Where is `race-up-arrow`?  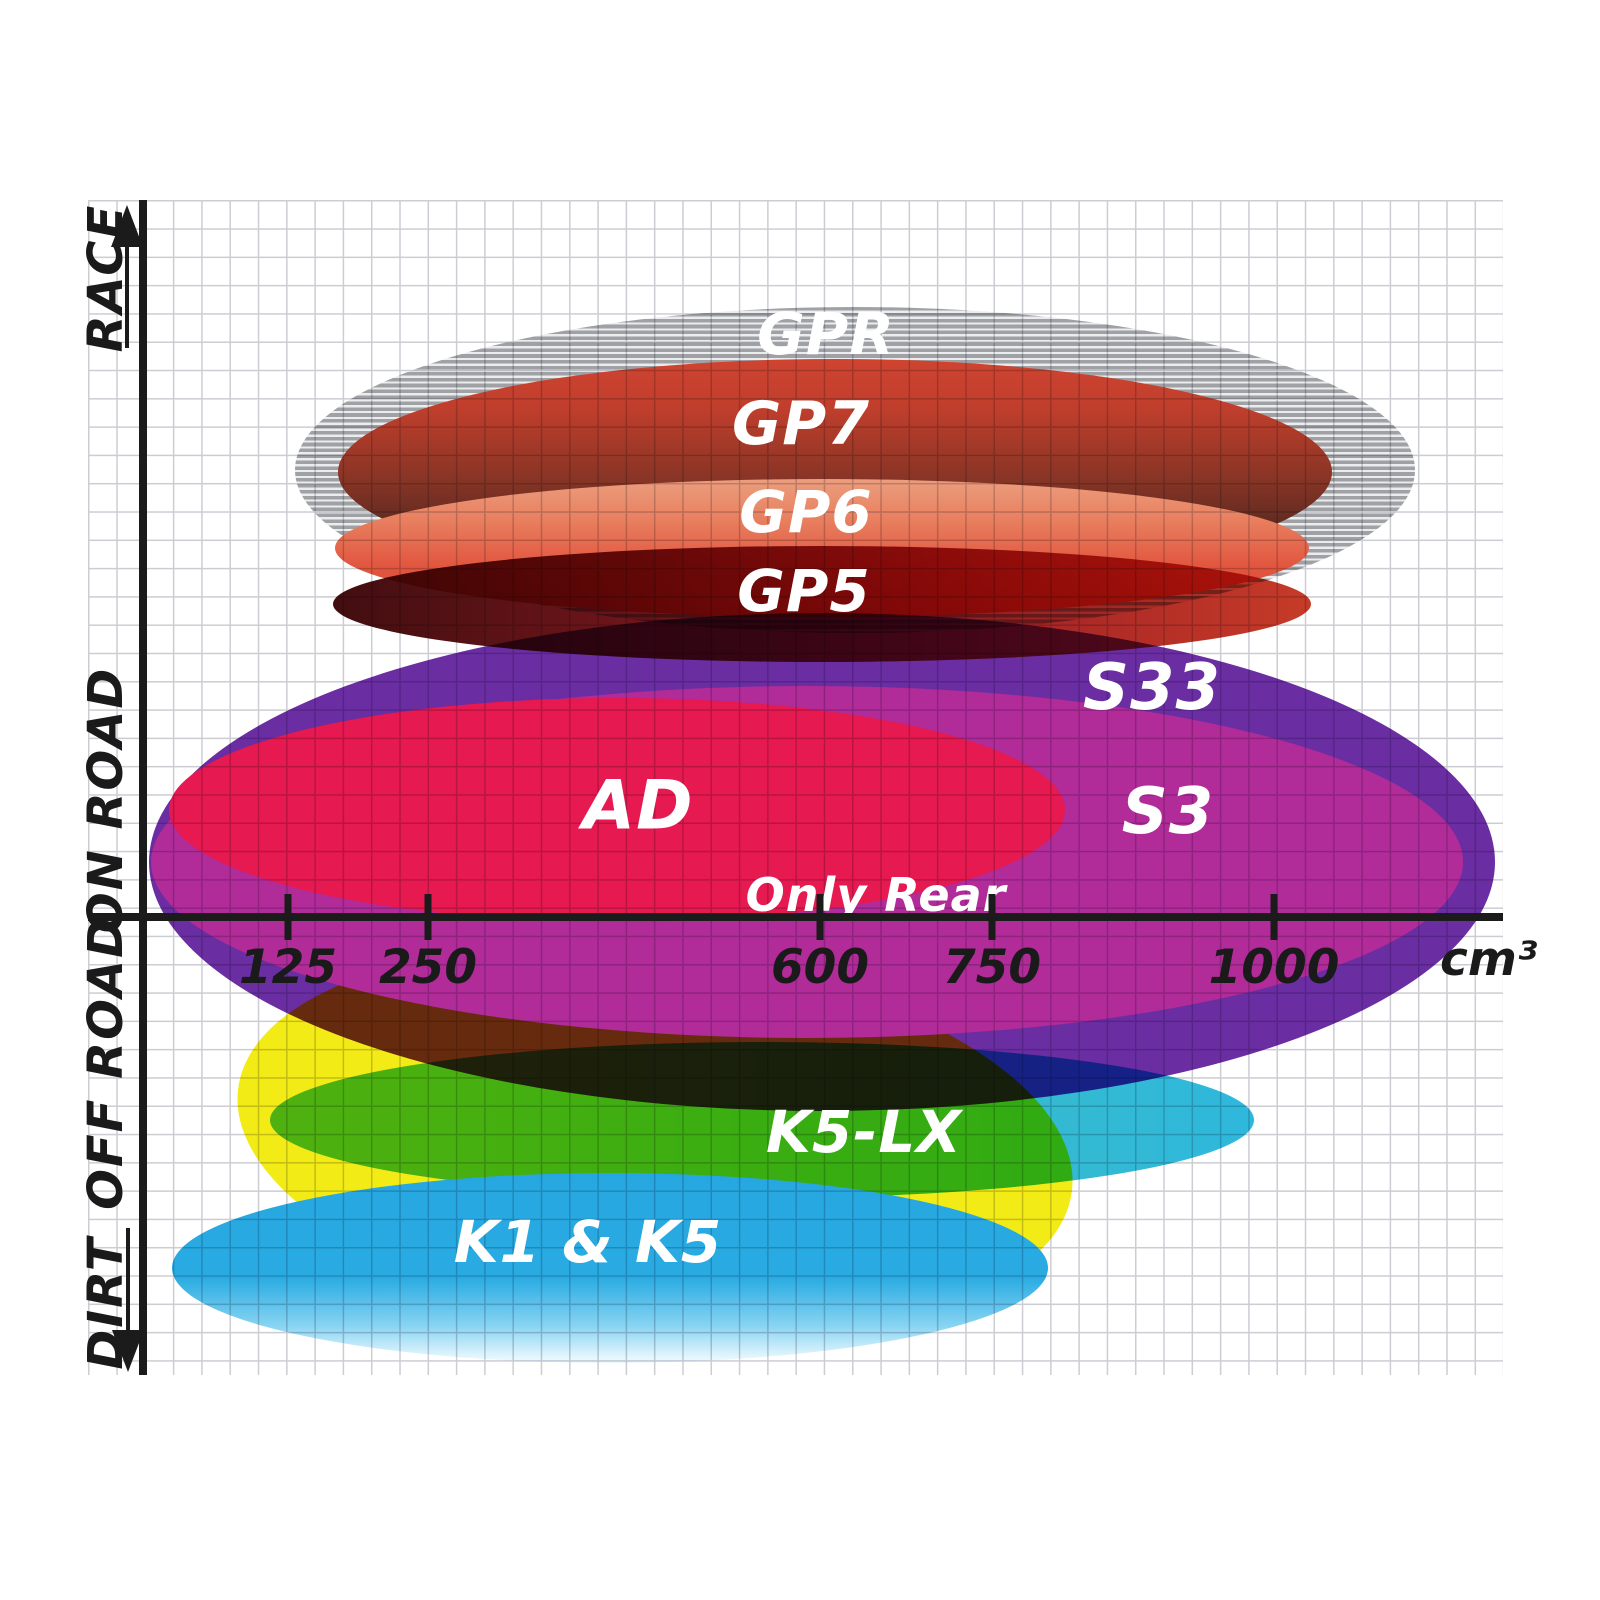 race-up-arrow is located at coordinates (127, 296).